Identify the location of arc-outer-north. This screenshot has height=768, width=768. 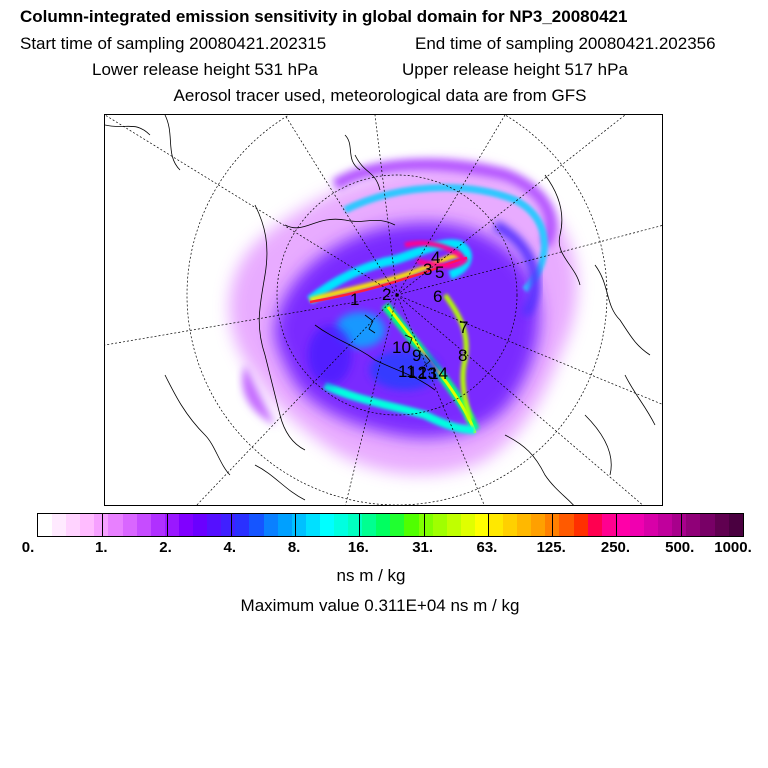
(444, 203).